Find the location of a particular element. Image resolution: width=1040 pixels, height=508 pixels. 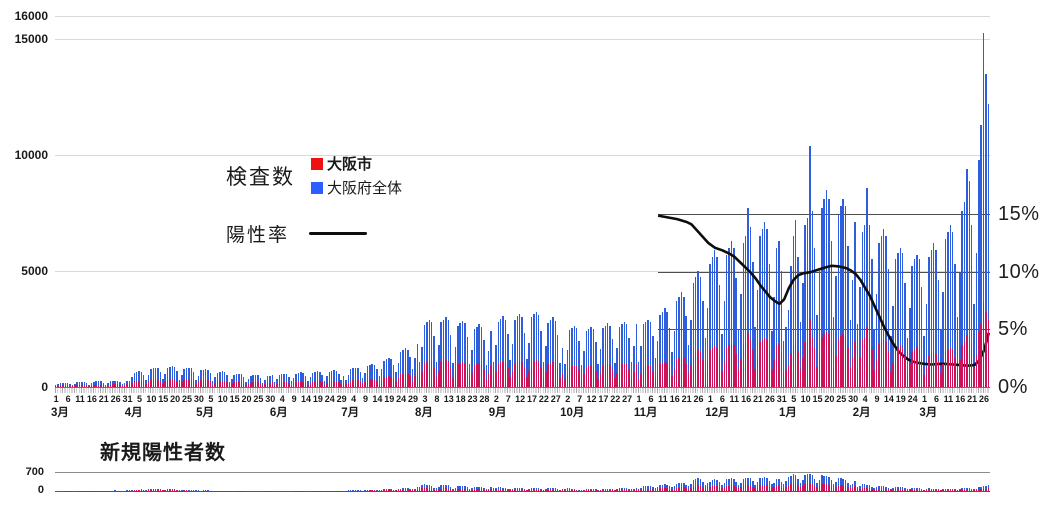

tests-y-tick-15000: 15000 is located at coordinates (31, 39).